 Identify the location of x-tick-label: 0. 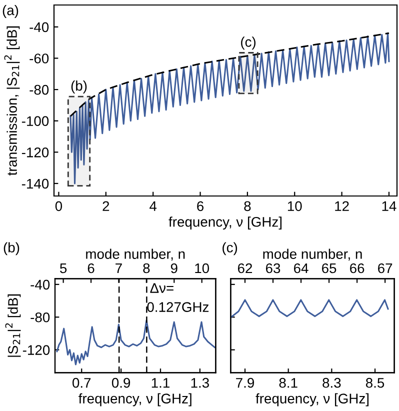
(58, 206).